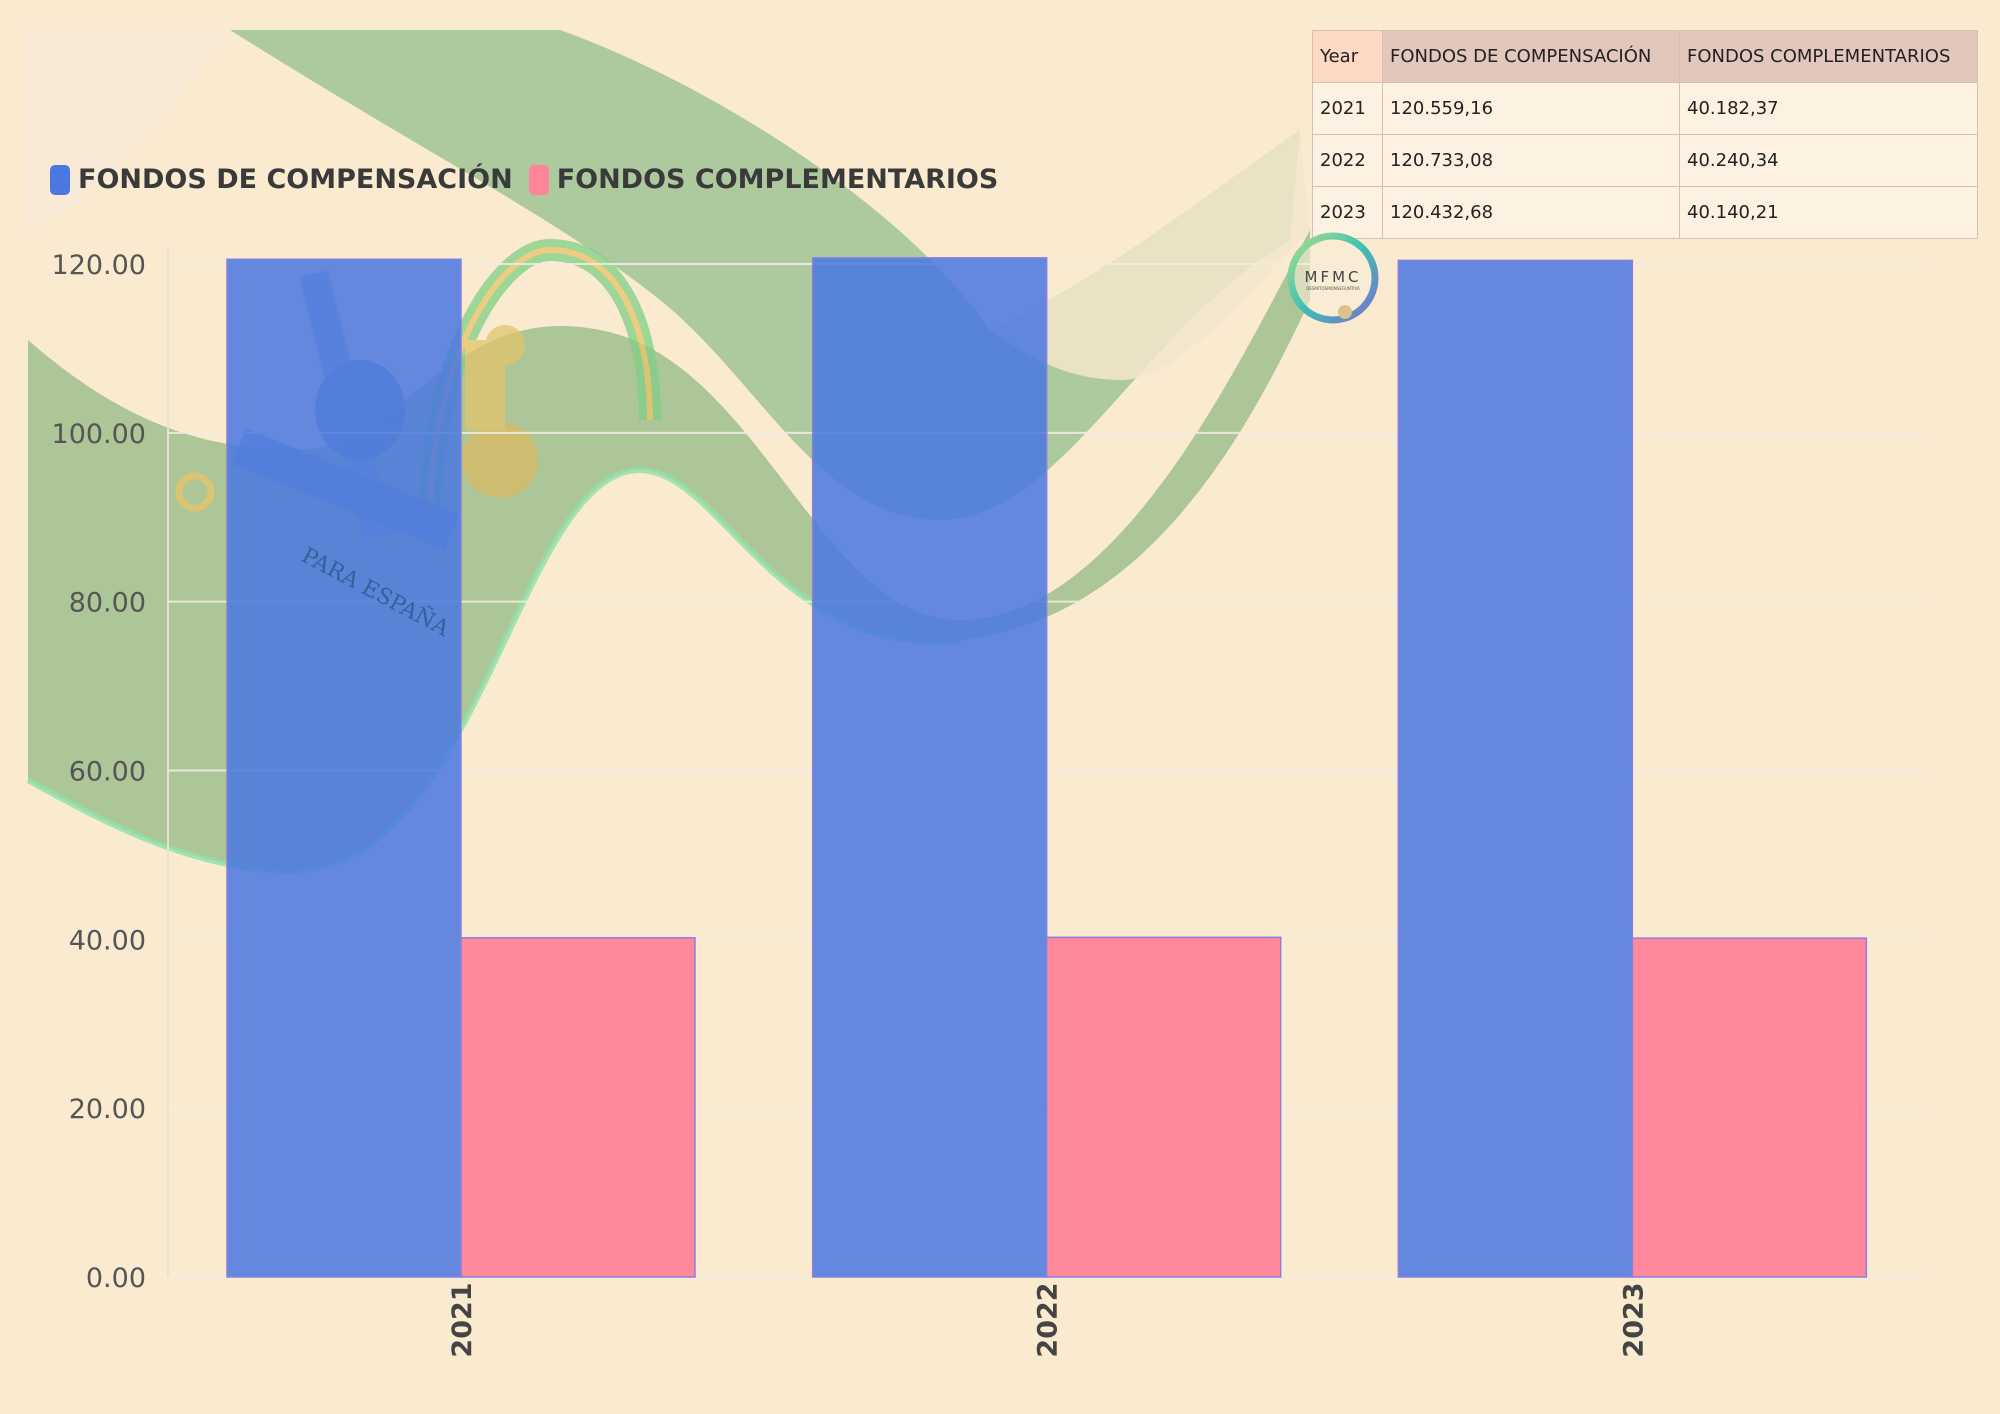  What do you see at coordinates (1633, 1319) in the screenshot?
I see `x-tick-label: 2023` at bounding box center [1633, 1319].